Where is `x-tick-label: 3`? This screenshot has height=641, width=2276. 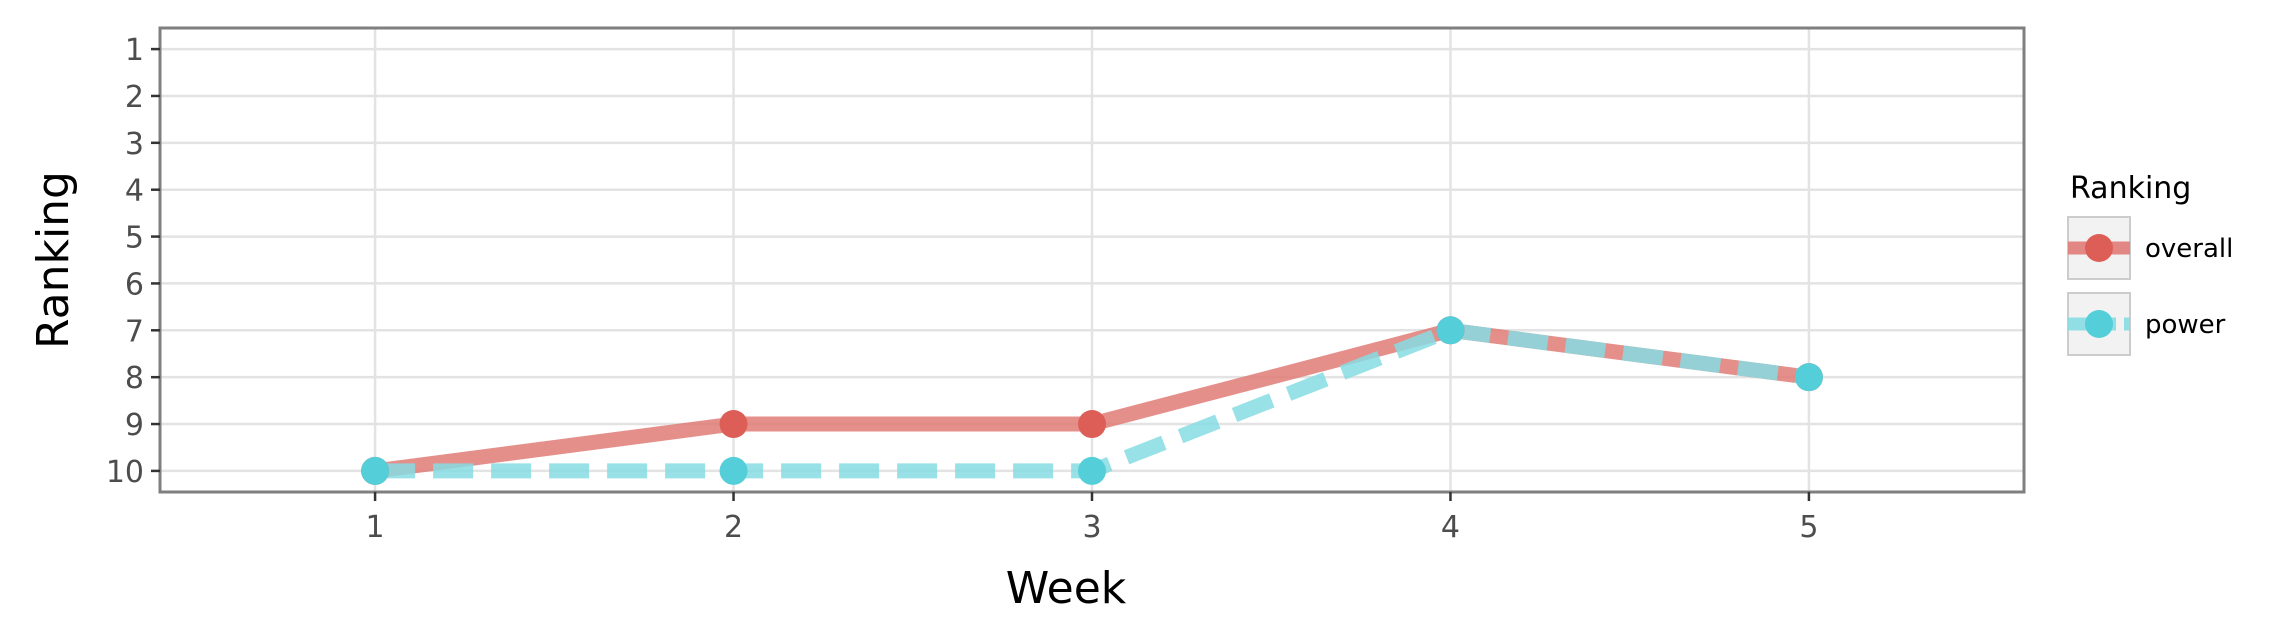
x-tick-label: 3 is located at coordinates (1091, 527).